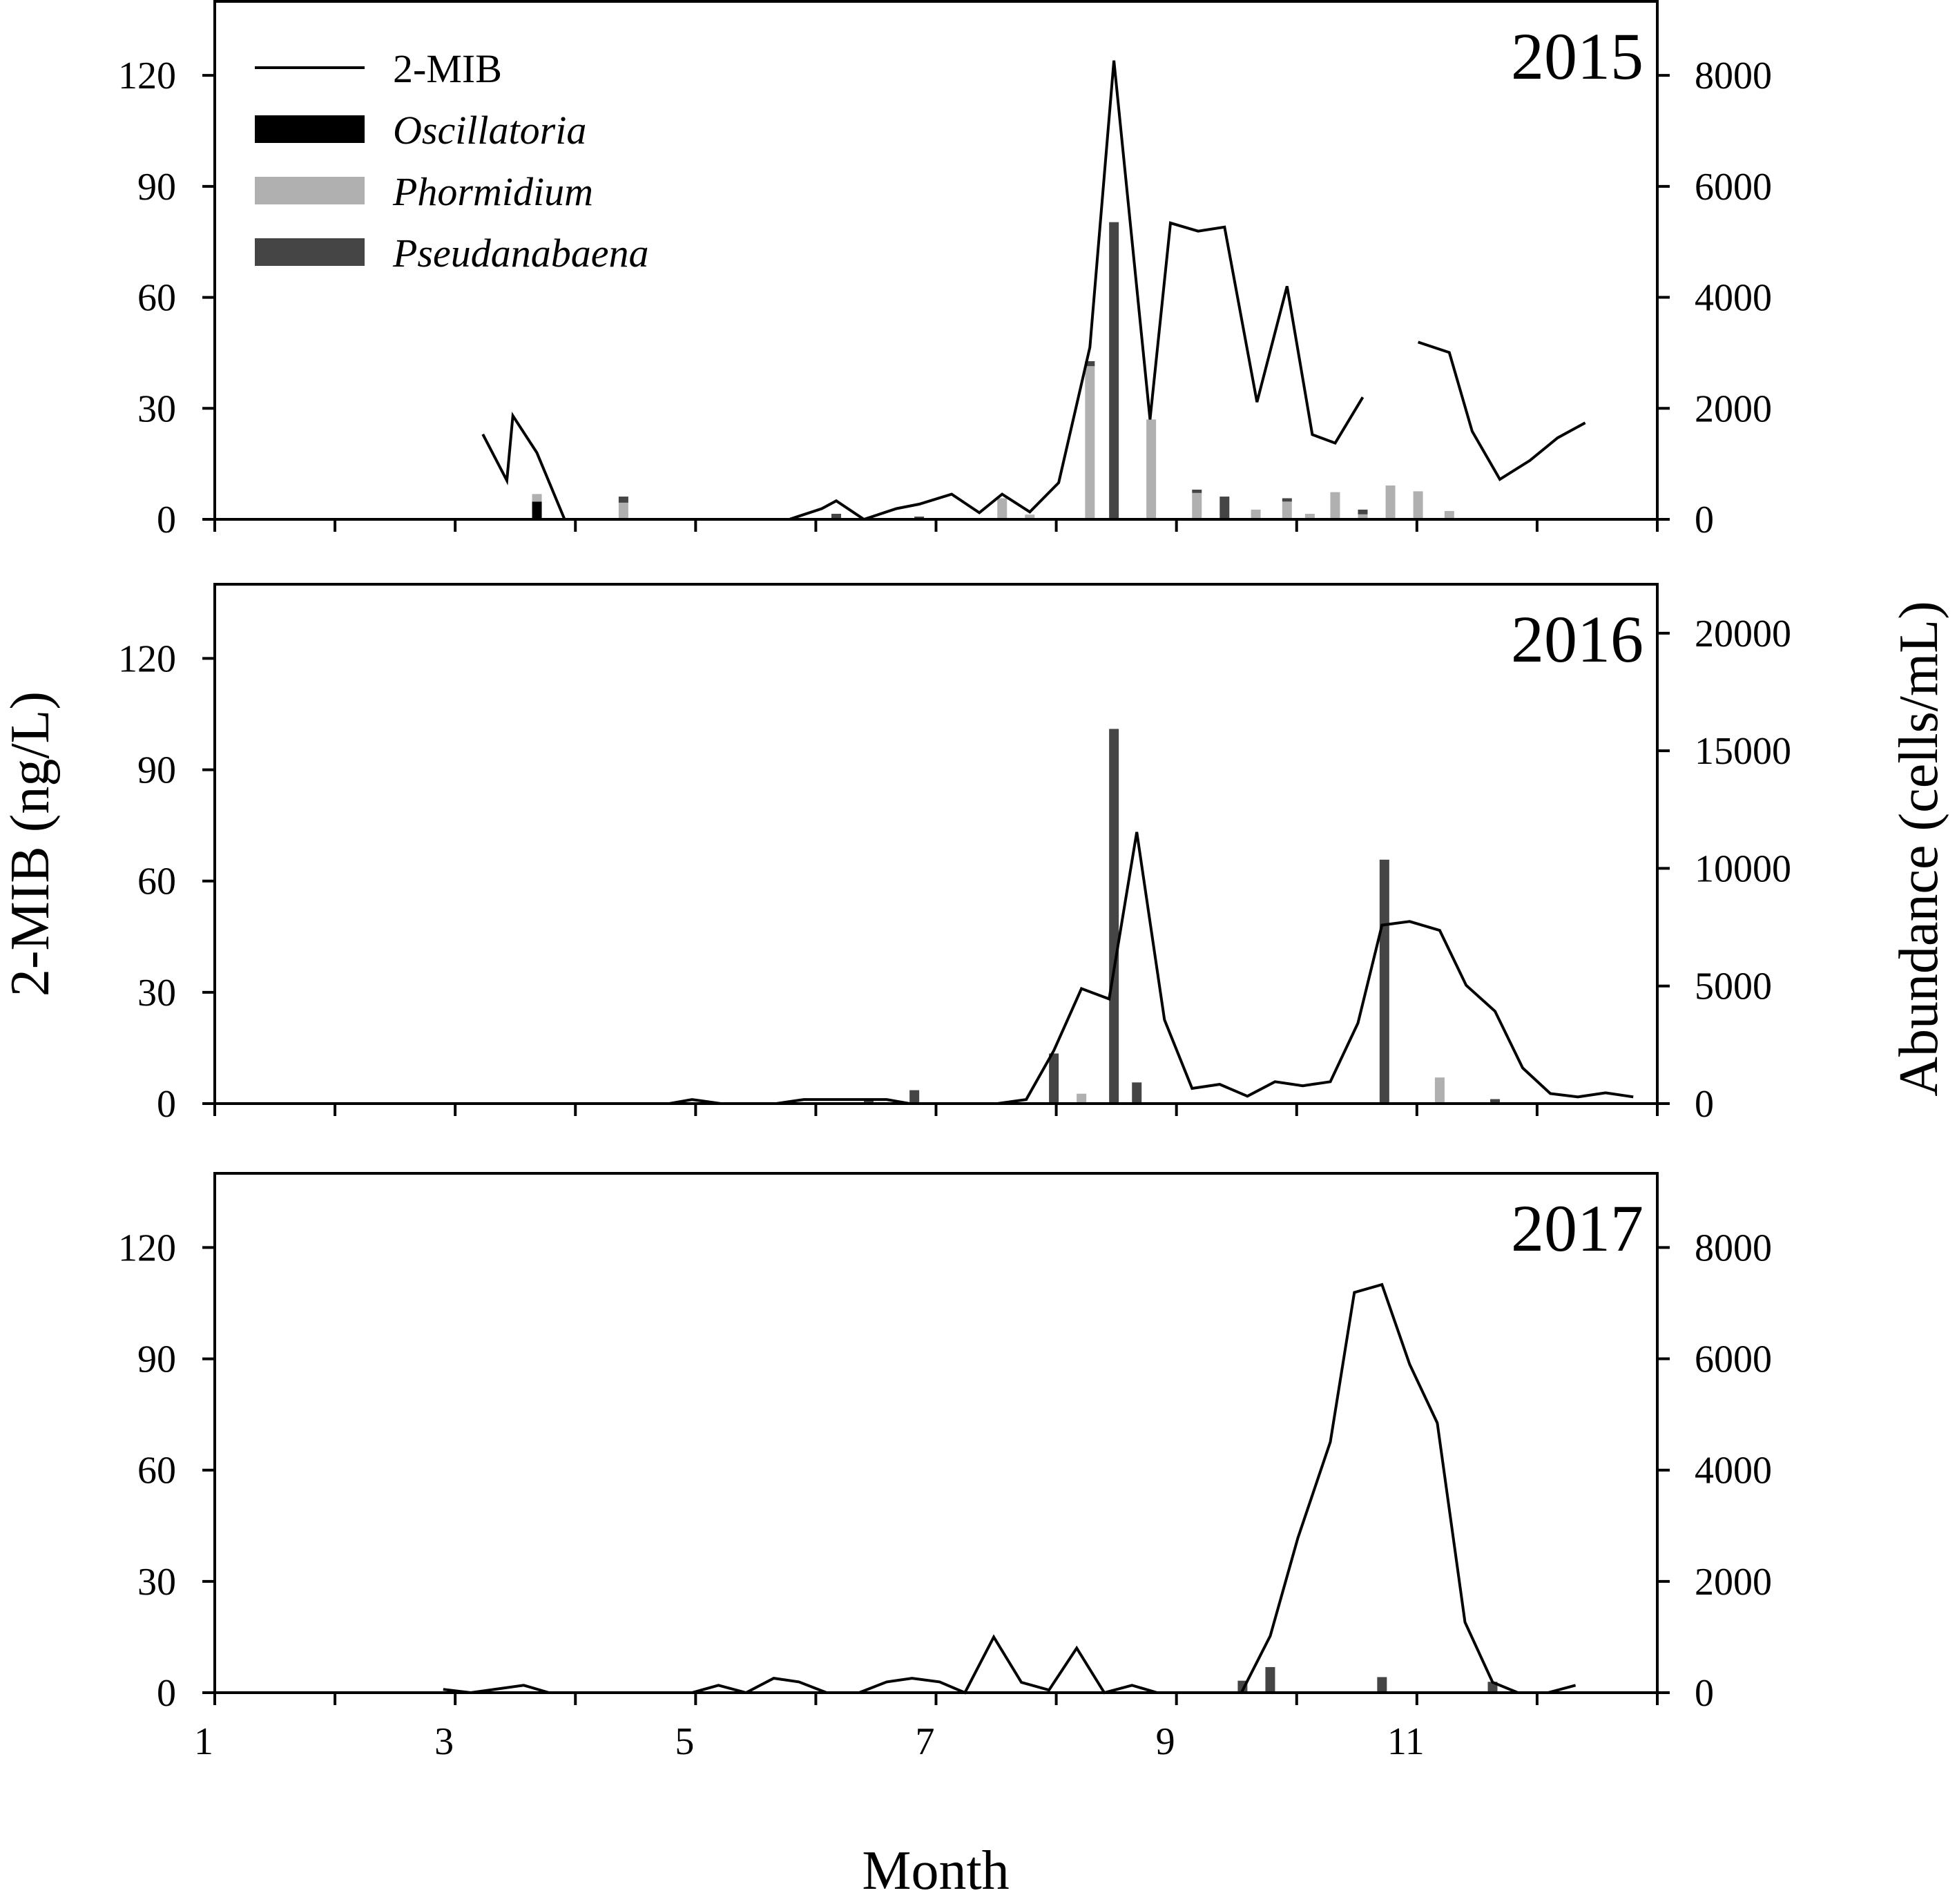  I want to click on legend-label: Phormidium, so click(493, 191).